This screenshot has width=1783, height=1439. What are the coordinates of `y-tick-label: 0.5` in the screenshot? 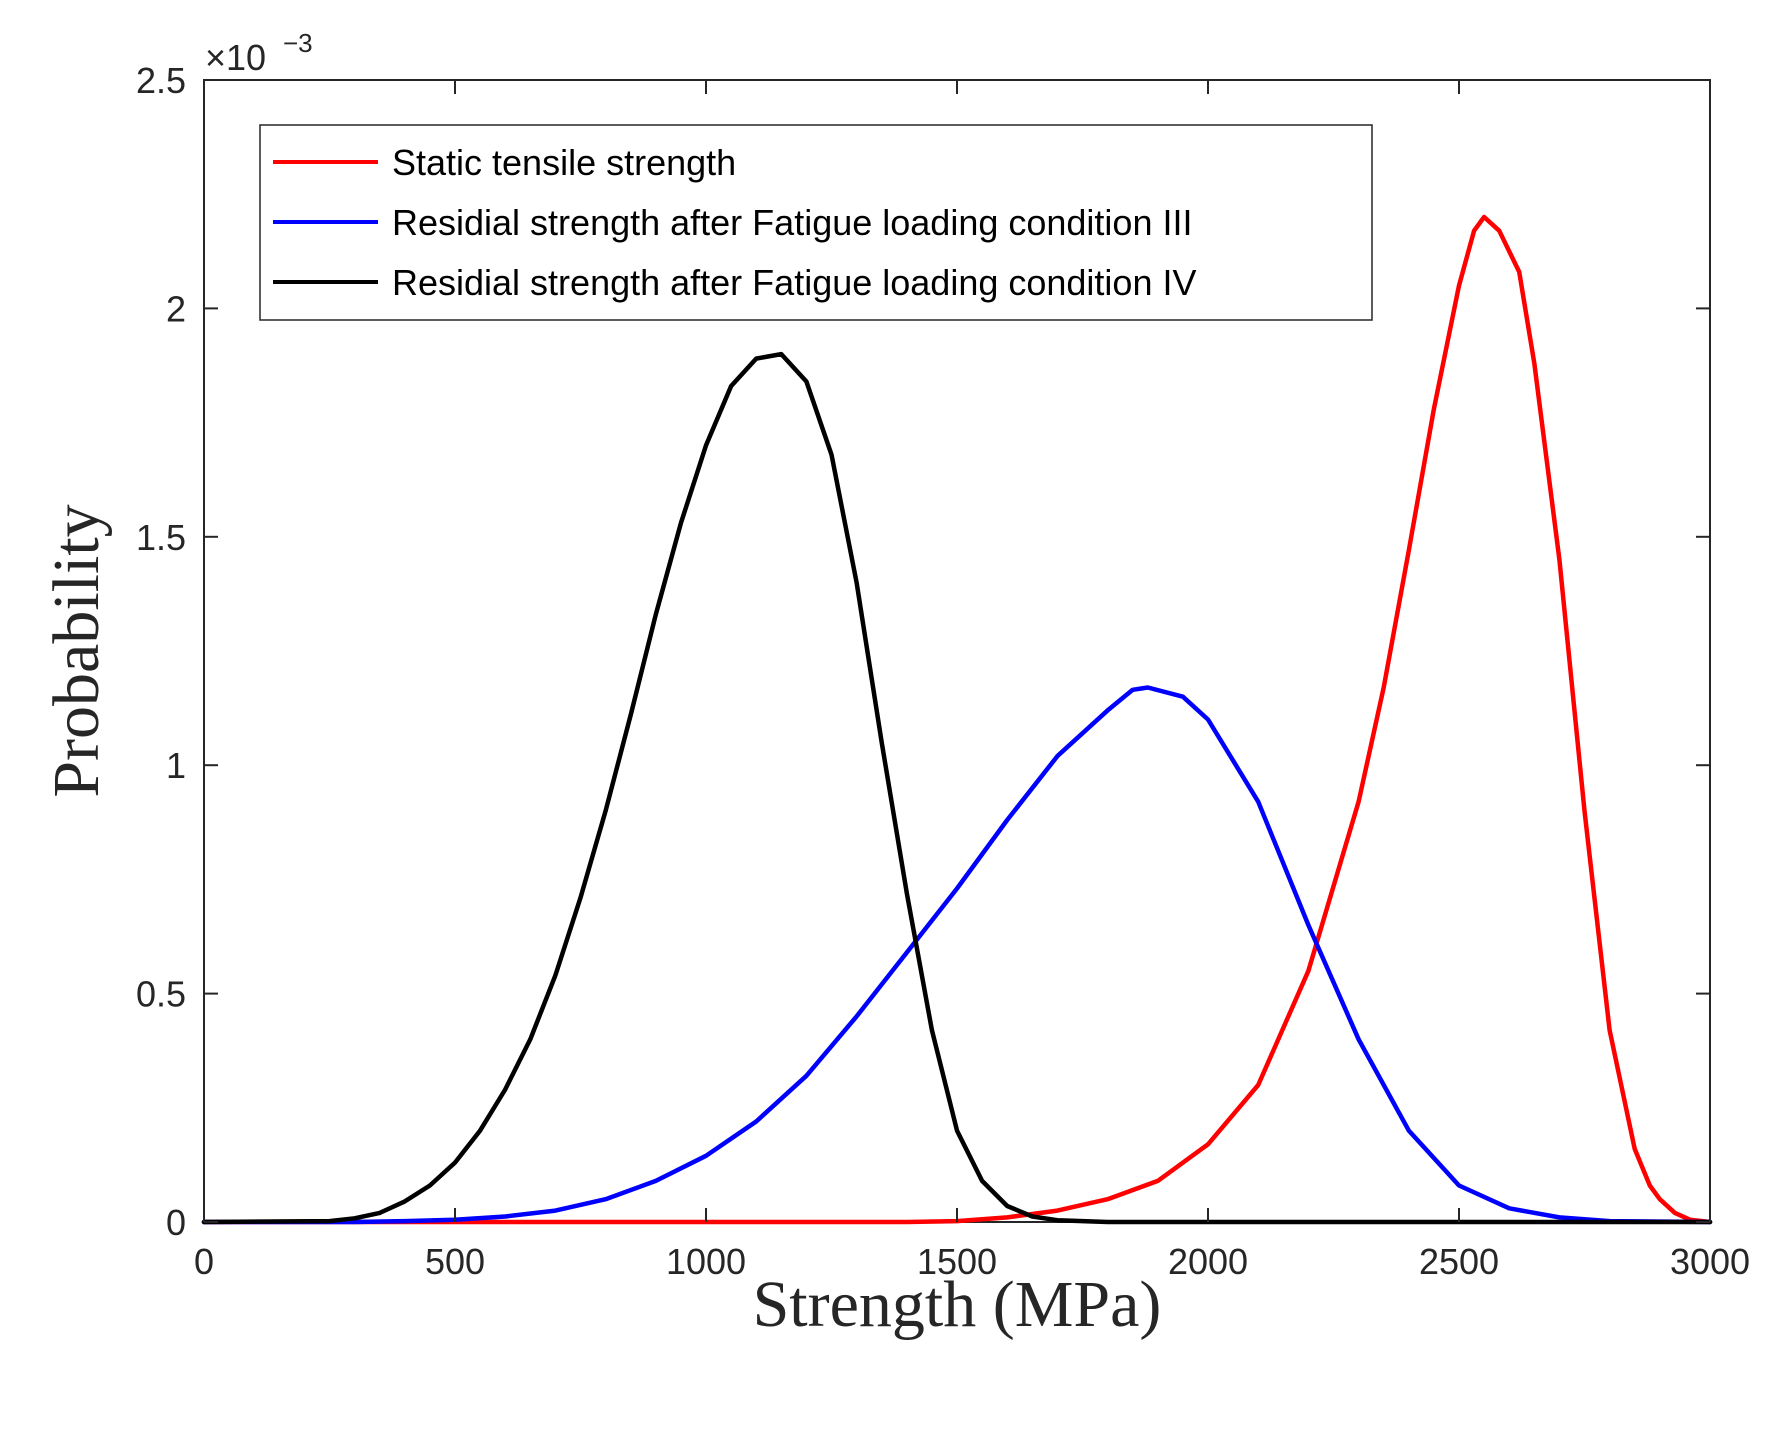 It's located at (161, 994).